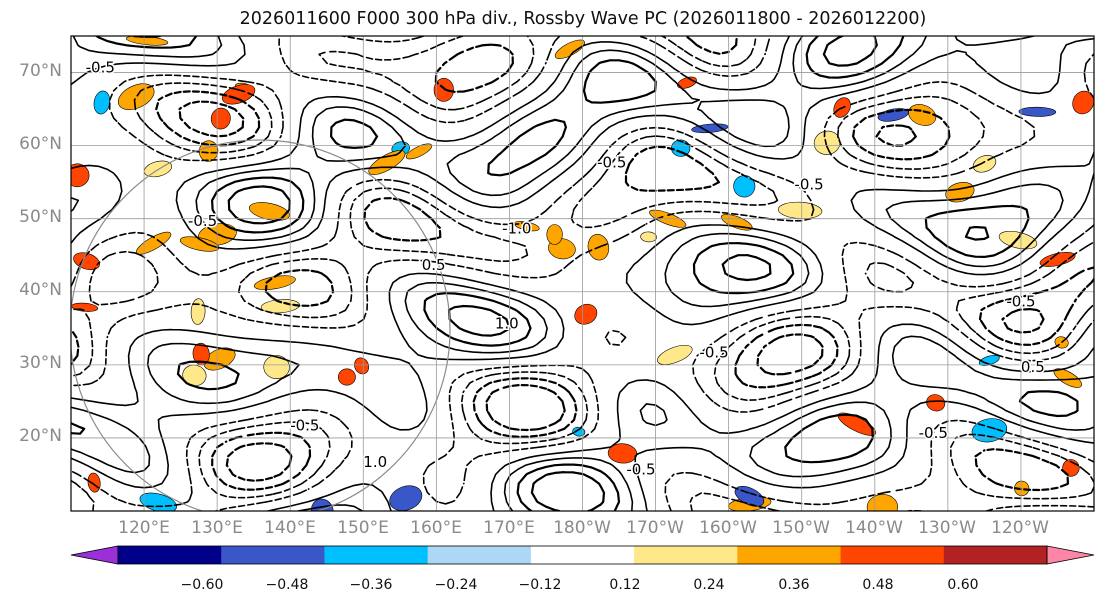 This screenshot has height=604, width=1105. Describe the element at coordinates (456, 585) in the screenshot. I see `colorbar-tick: −0.24` at that location.